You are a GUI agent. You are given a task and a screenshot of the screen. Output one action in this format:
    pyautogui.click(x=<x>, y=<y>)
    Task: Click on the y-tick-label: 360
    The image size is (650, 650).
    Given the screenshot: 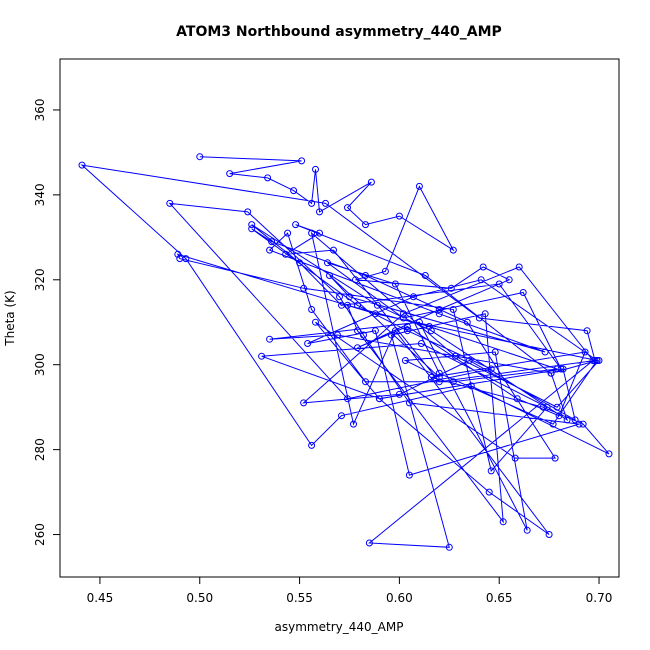 What is the action you would take?
    pyautogui.click(x=40, y=109)
    